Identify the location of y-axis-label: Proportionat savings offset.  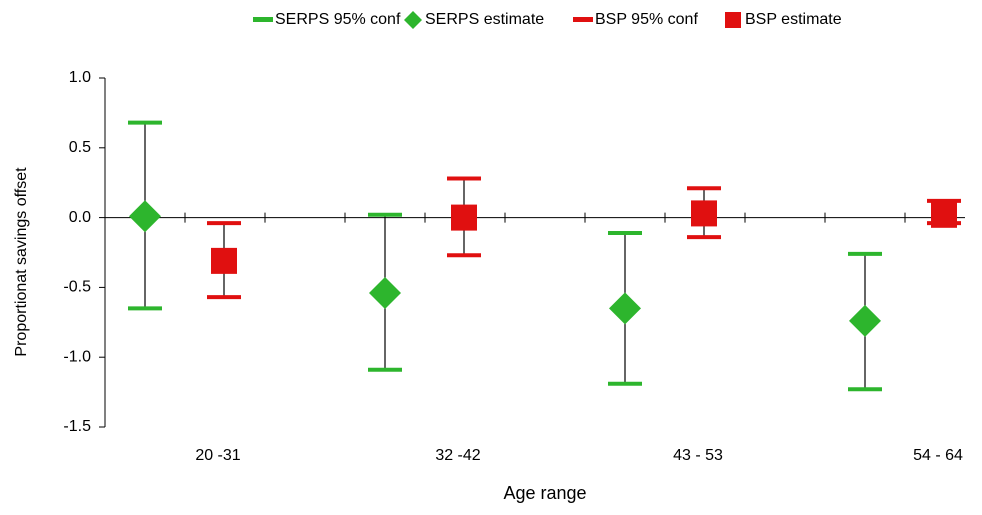
(21, 262).